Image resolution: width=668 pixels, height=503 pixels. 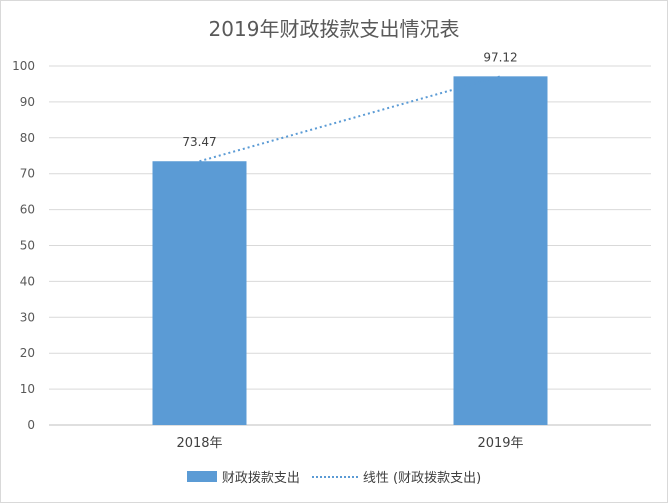 I want to click on legend-item-trendline: 线性 (财政拨款支出), so click(x=396, y=476).